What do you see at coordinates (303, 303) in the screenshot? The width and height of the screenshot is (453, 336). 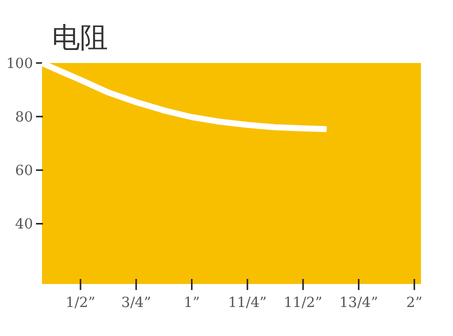 I see `x-tick-label: 11/2”` at bounding box center [303, 303].